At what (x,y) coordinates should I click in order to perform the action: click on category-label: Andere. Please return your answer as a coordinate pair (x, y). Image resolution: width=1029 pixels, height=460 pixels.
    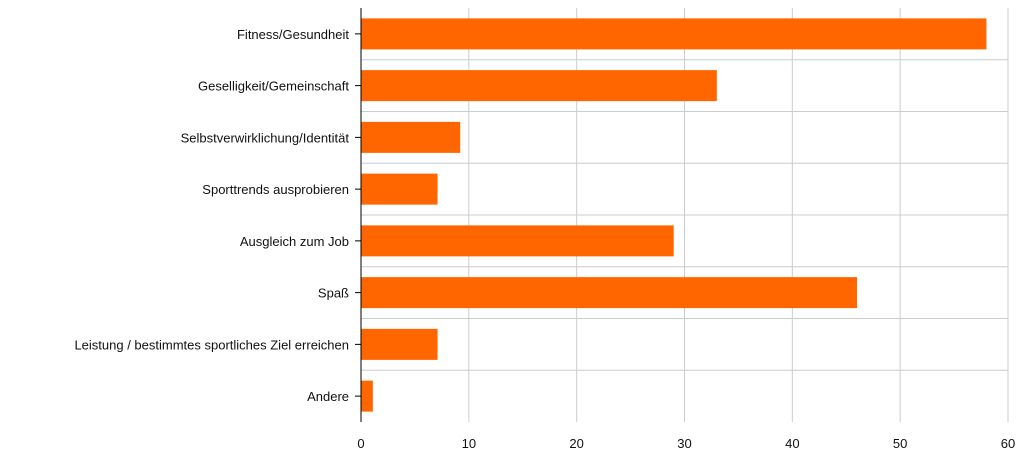
    Looking at the image, I should click on (328, 396).